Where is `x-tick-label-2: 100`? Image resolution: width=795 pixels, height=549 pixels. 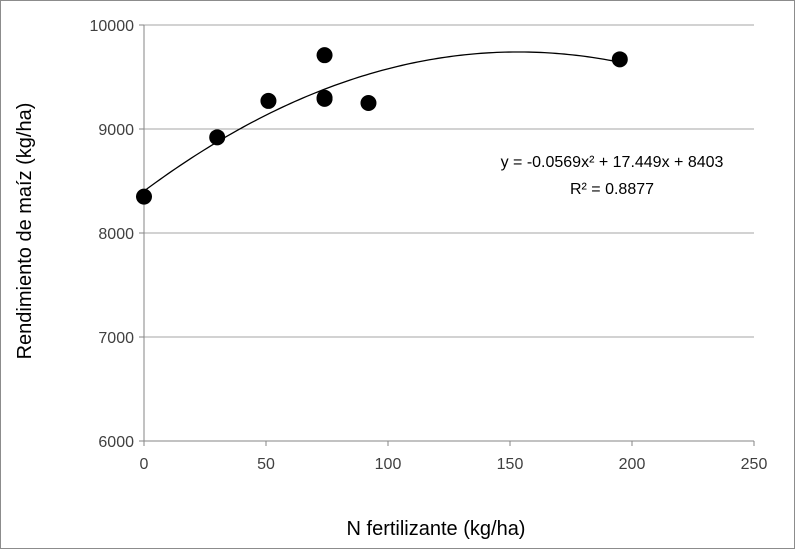
x-tick-label-2: 100 is located at coordinates (388, 464).